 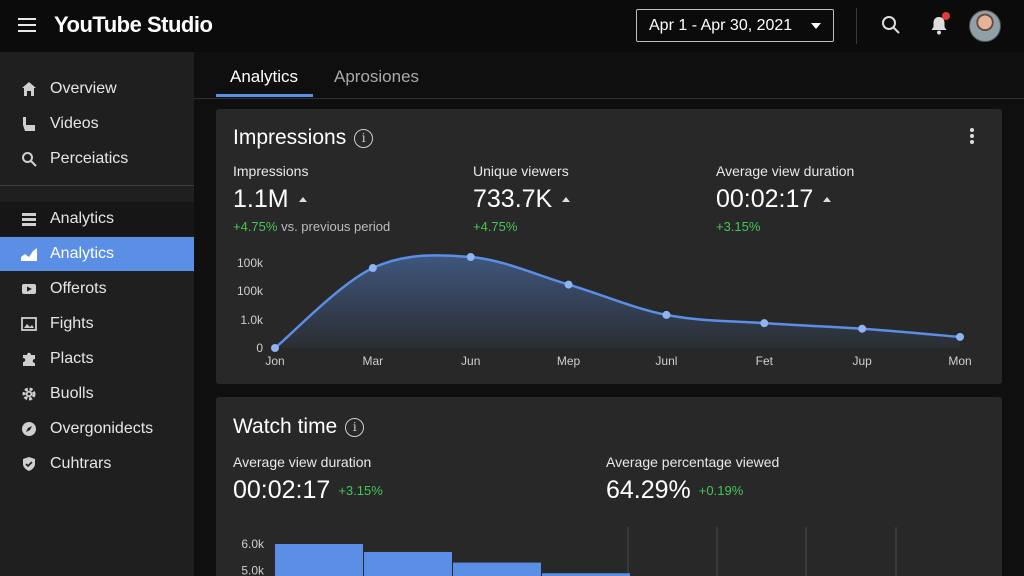 I want to click on card-title: Impressions, so click(x=290, y=137).